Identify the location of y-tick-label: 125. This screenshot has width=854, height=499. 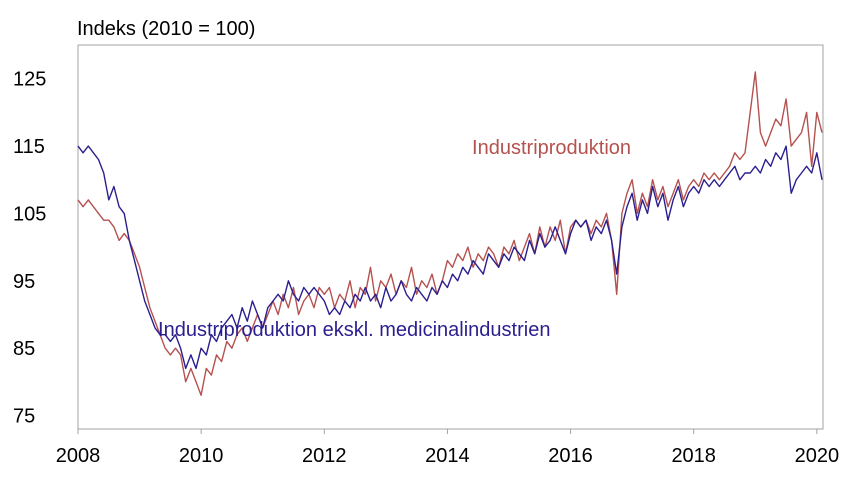
(29, 80).